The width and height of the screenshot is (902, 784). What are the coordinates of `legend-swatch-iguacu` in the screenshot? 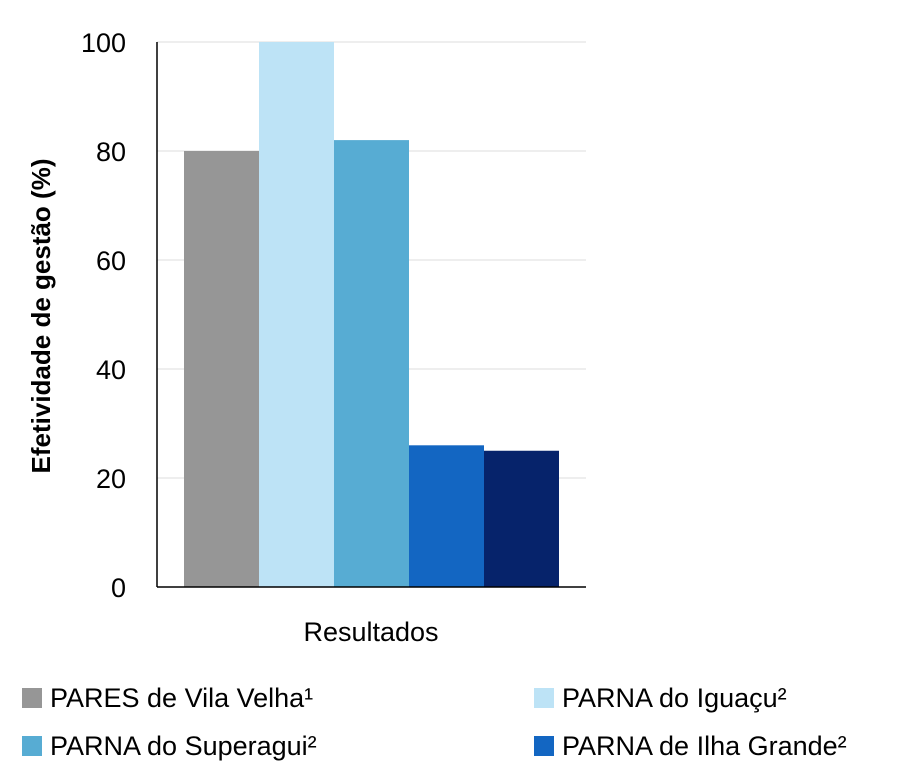 It's located at (544, 698).